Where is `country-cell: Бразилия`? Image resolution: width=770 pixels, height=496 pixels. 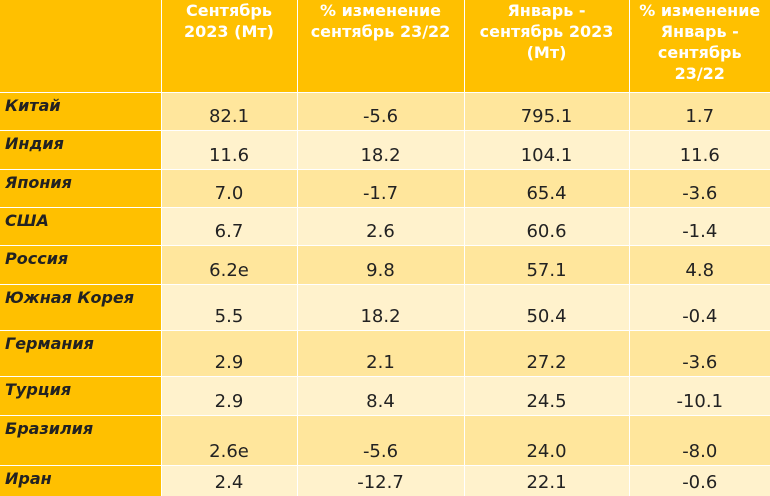 country-cell: Бразилия is located at coordinates (80, 440).